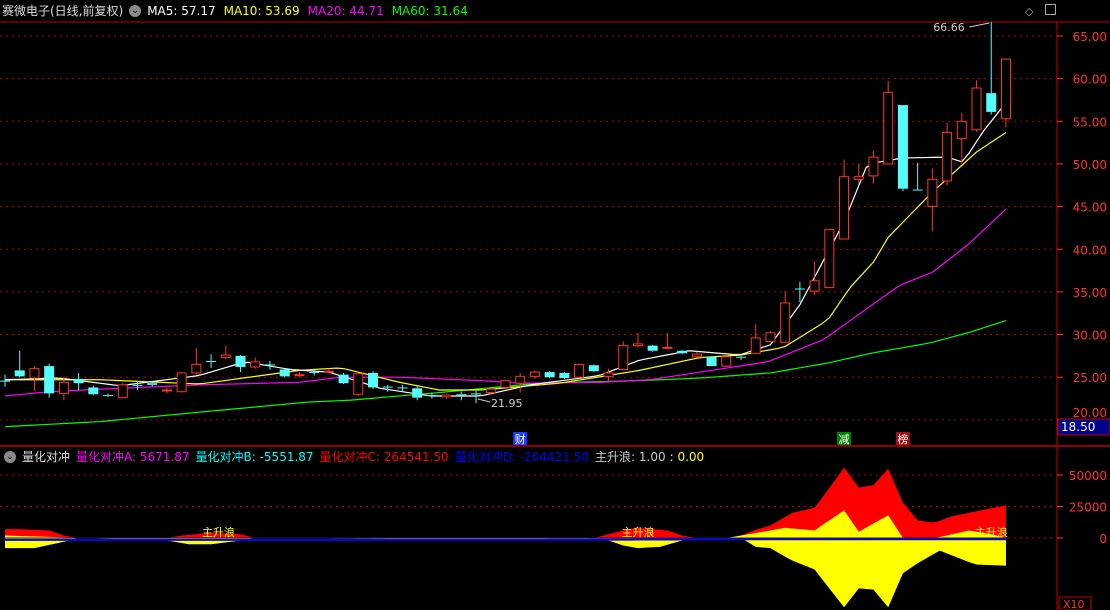 The height and width of the screenshot is (610, 1110). I want to click on diamond-icon: ◇, so click(1029, 11).